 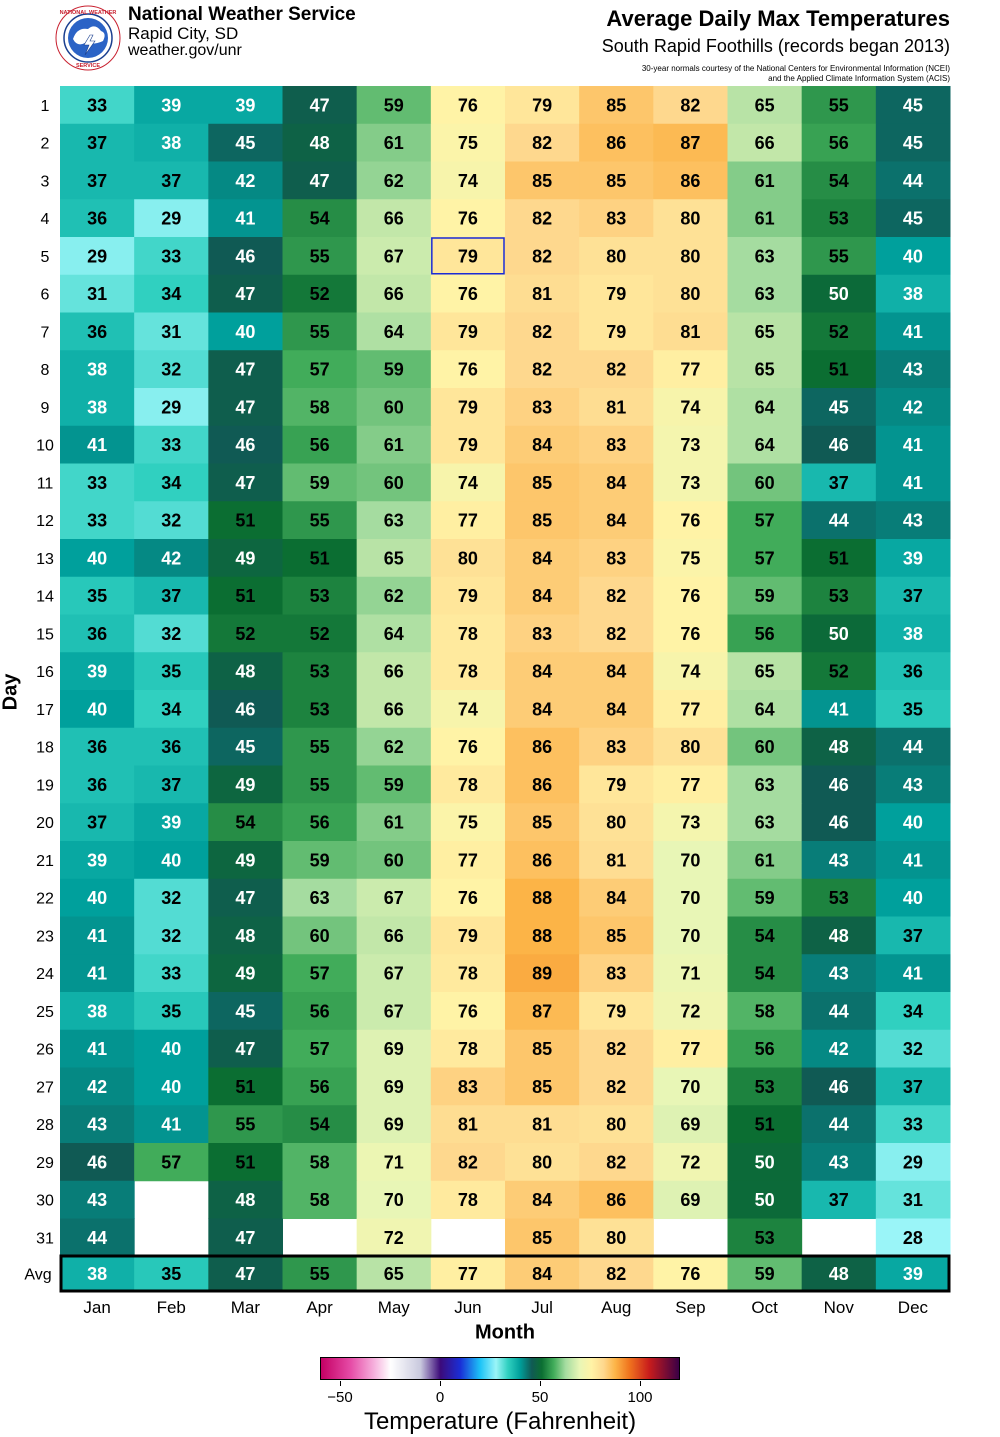 I want to click on x-axis-label: Month, so click(x=505, y=1332).